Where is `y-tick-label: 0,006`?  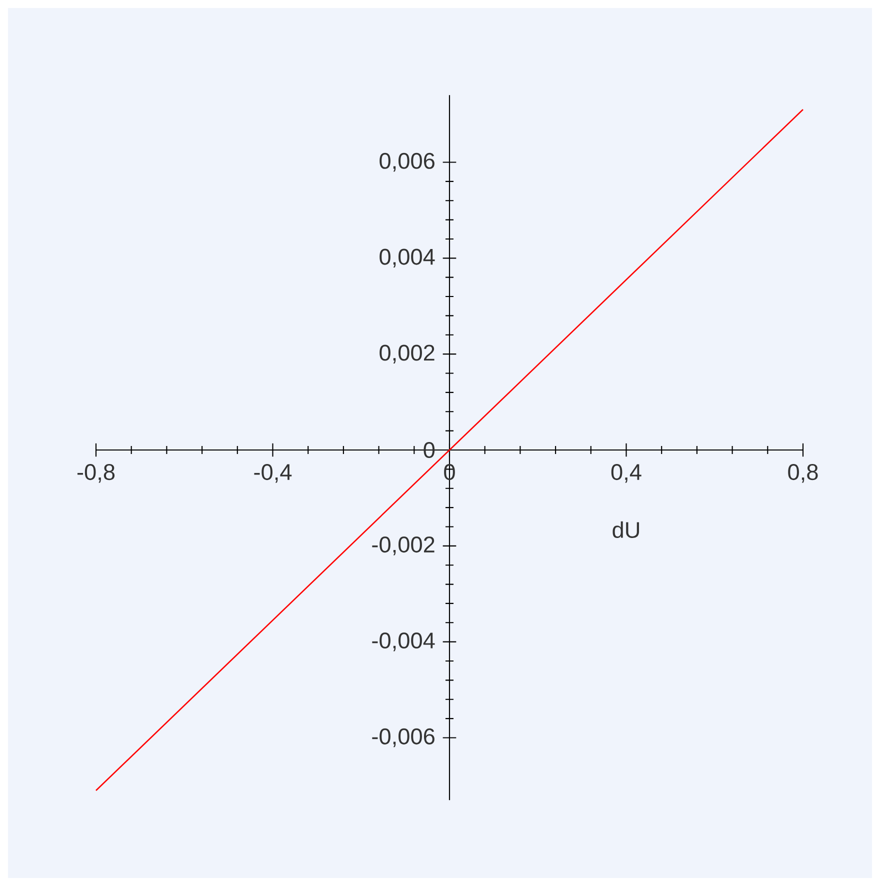
y-tick-label: 0,006 is located at coordinates (407, 162).